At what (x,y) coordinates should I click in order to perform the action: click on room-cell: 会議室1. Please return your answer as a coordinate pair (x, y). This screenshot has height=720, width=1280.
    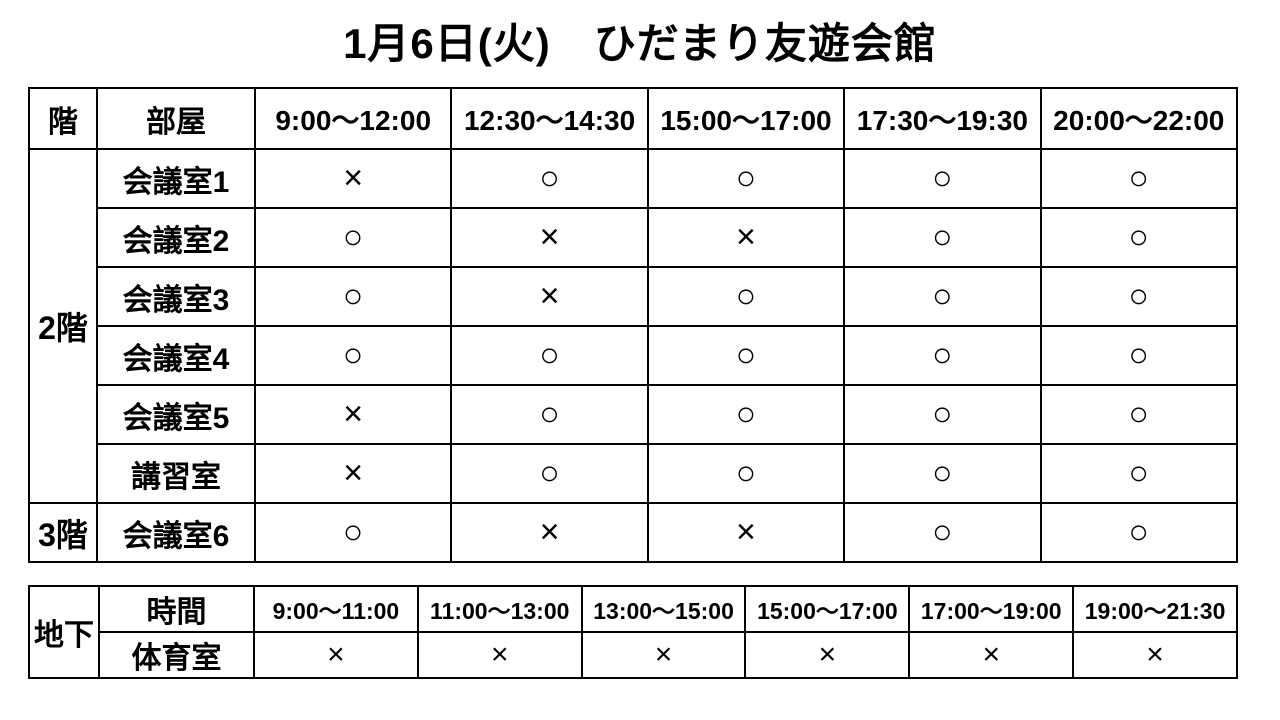
    Looking at the image, I should click on (176, 178).